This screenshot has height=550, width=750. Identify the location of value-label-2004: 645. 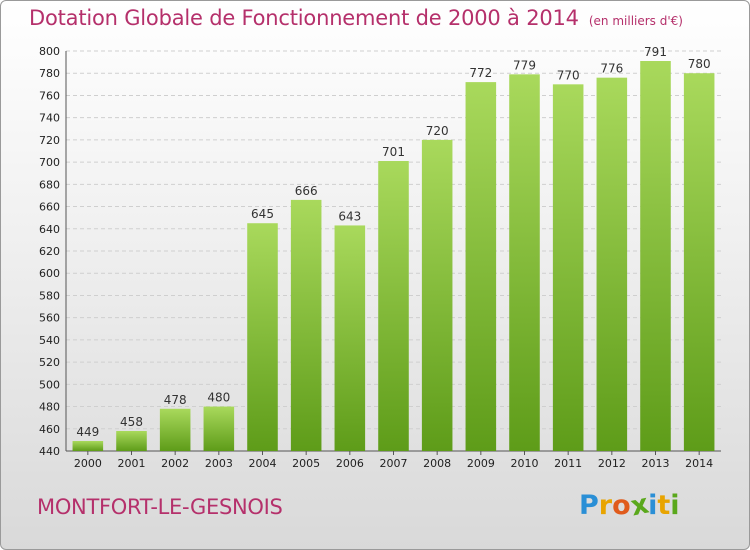
(262, 214).